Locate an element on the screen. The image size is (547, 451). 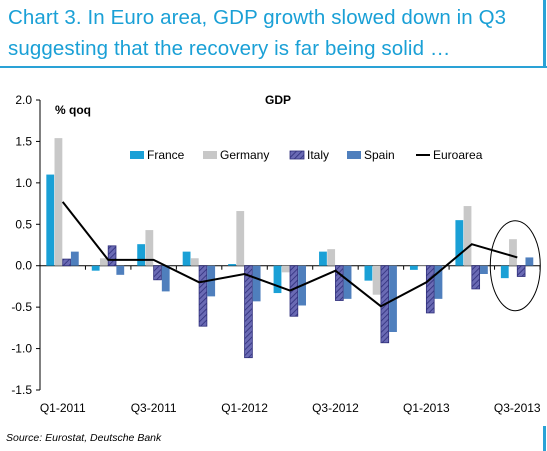
y-tick-label: 1.0 is located at coordinates (23, 183).